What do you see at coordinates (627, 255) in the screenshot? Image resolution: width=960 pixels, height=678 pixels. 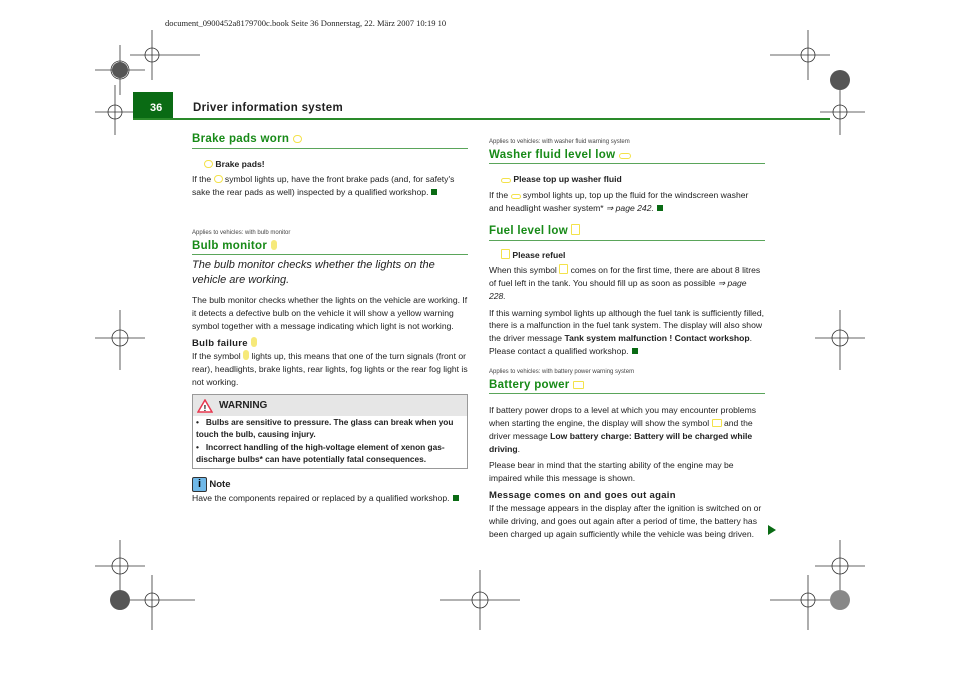 I see `display-message: Please refuel` at bounding box center [627, 255].